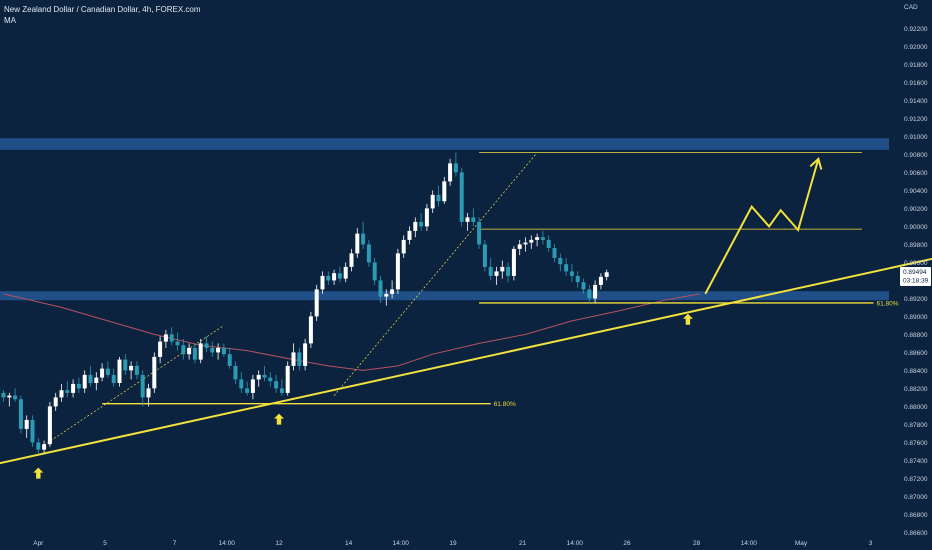 The width and height of the screenshot is (932, 550). What do you see at coordinates (916, 280) in the screenshot?
I see `candle-countdown: 03:18:39` at bounding box center [916, 280].